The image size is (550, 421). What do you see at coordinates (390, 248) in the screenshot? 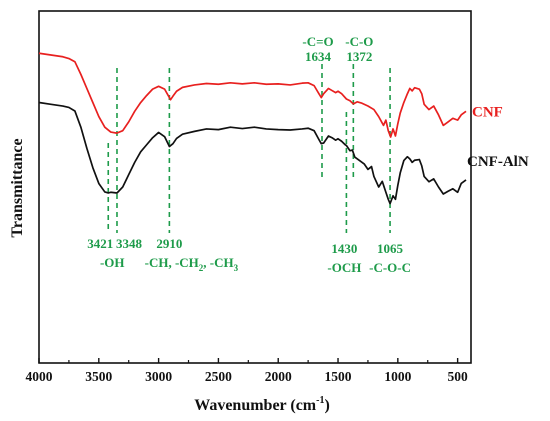
I see `annotation-label-1065: 1065` at bounding box center [390, 248].